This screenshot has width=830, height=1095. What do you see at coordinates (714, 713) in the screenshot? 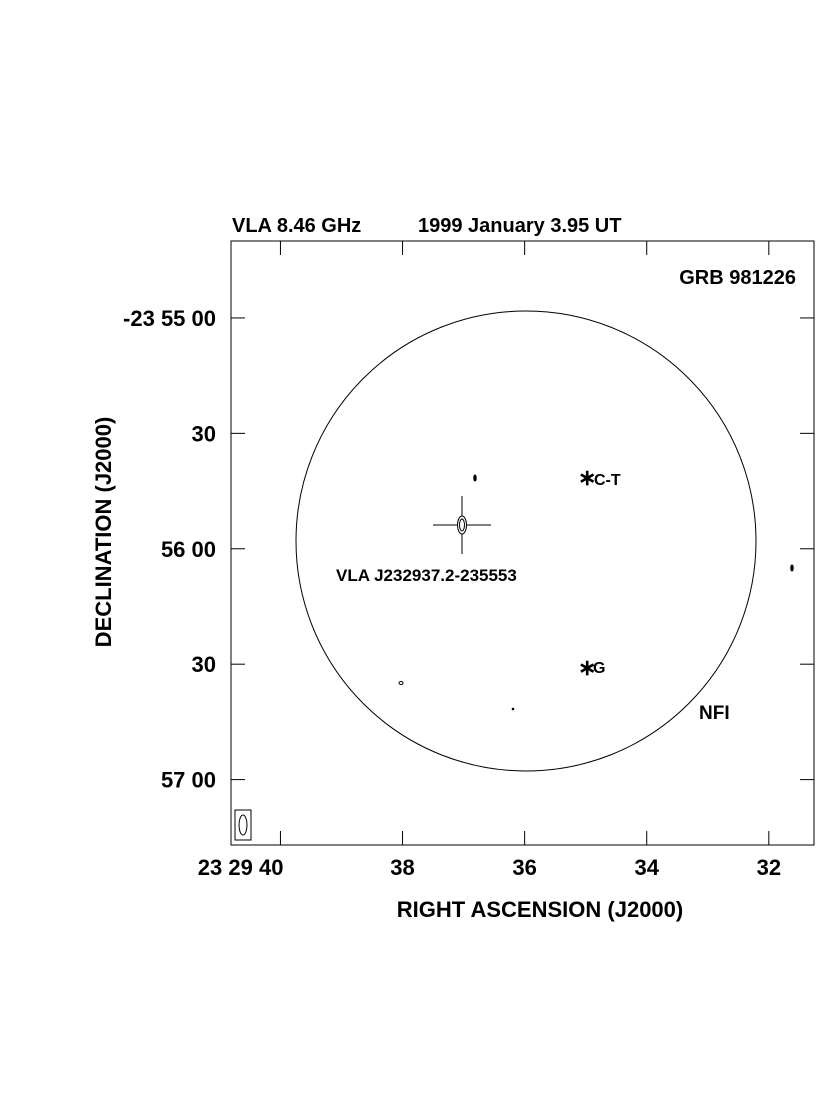
I see `annotation: NFI` at bounding box center [714, 713].